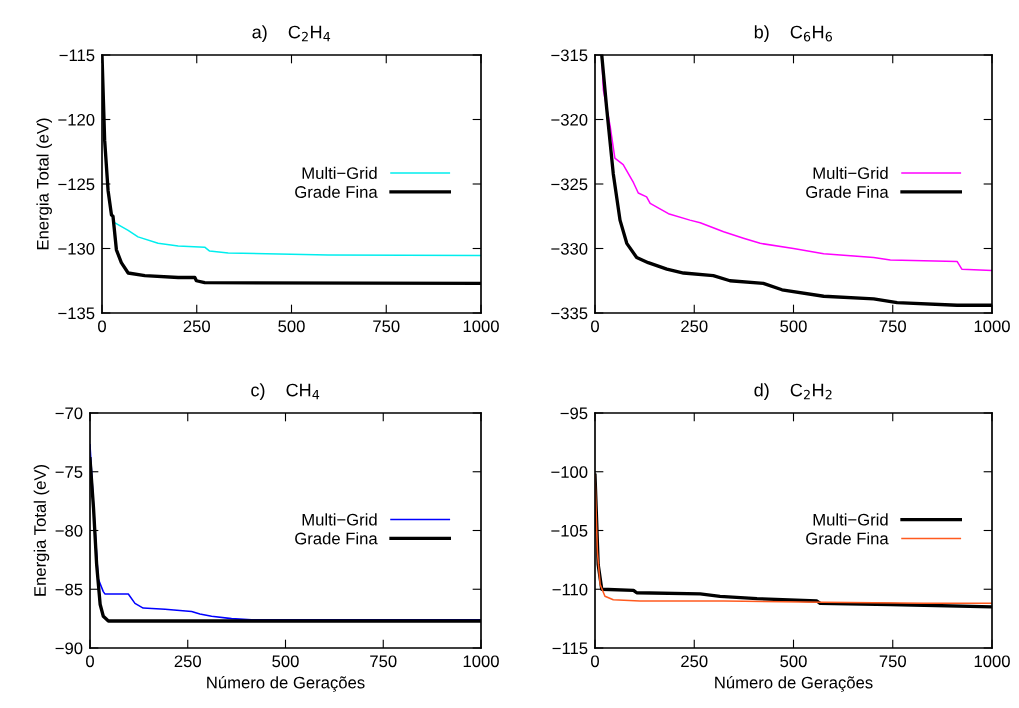 Image resolution: width=1019 pixels, height=708 pixels. Describe the element at coordinates (285, 391) in the screenshot. I see `chart-title: c) CH$_{4}$` at that location.